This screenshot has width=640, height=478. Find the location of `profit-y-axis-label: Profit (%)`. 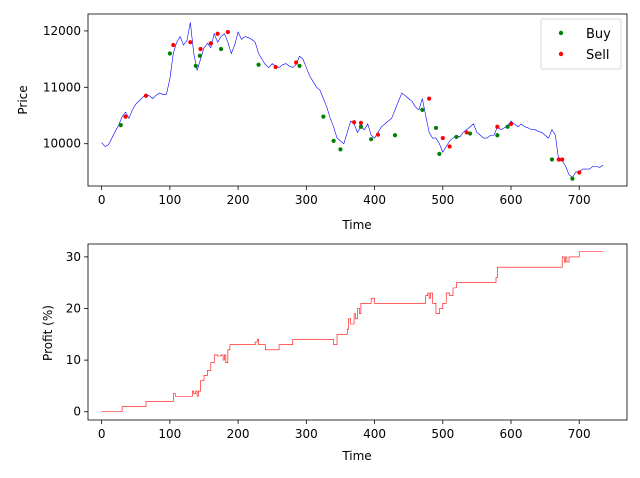

profit-y-axis-label: Profit (%) is located at coordinates (48, 333).